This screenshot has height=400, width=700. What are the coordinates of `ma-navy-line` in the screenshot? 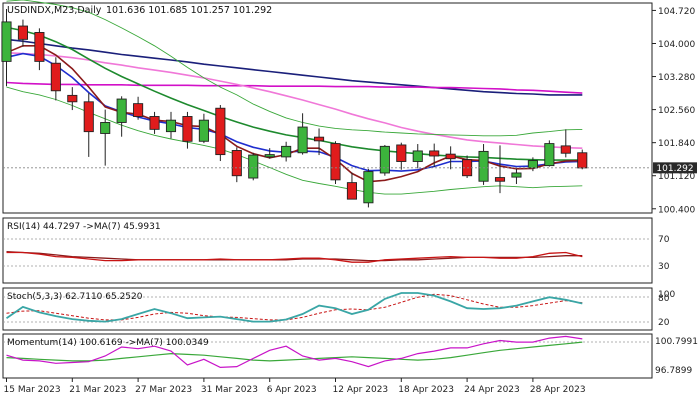 It's located at (294, 67).